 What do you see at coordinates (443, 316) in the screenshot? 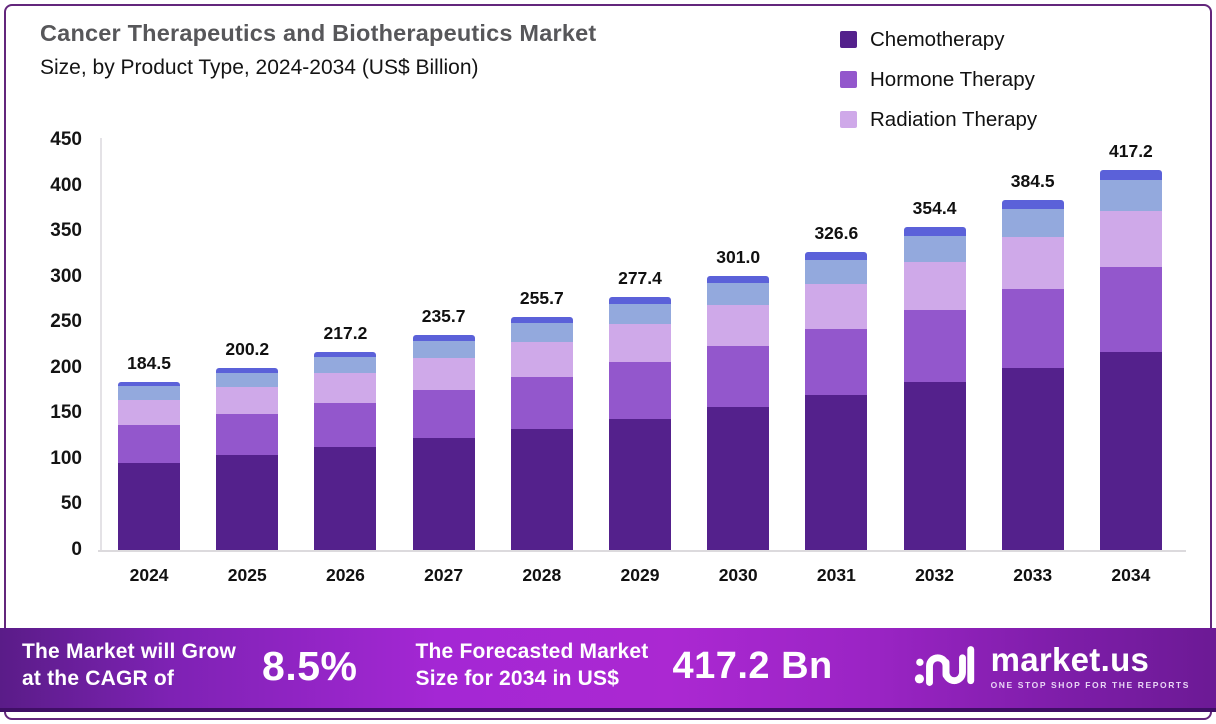
I see `bar-value-label: 235.7` at bounding box center [443, 316].